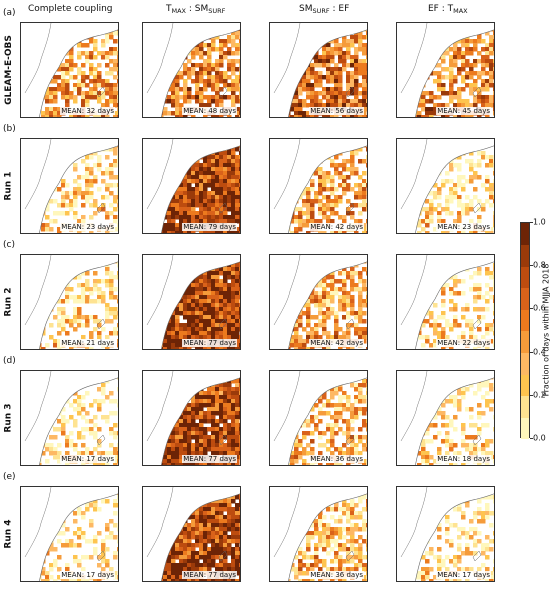 This screenshot has width=559, height=600. What do you see at coordinates (200, 305) in the screenshot?
I see `coastline` at bounding box center [200, 305].